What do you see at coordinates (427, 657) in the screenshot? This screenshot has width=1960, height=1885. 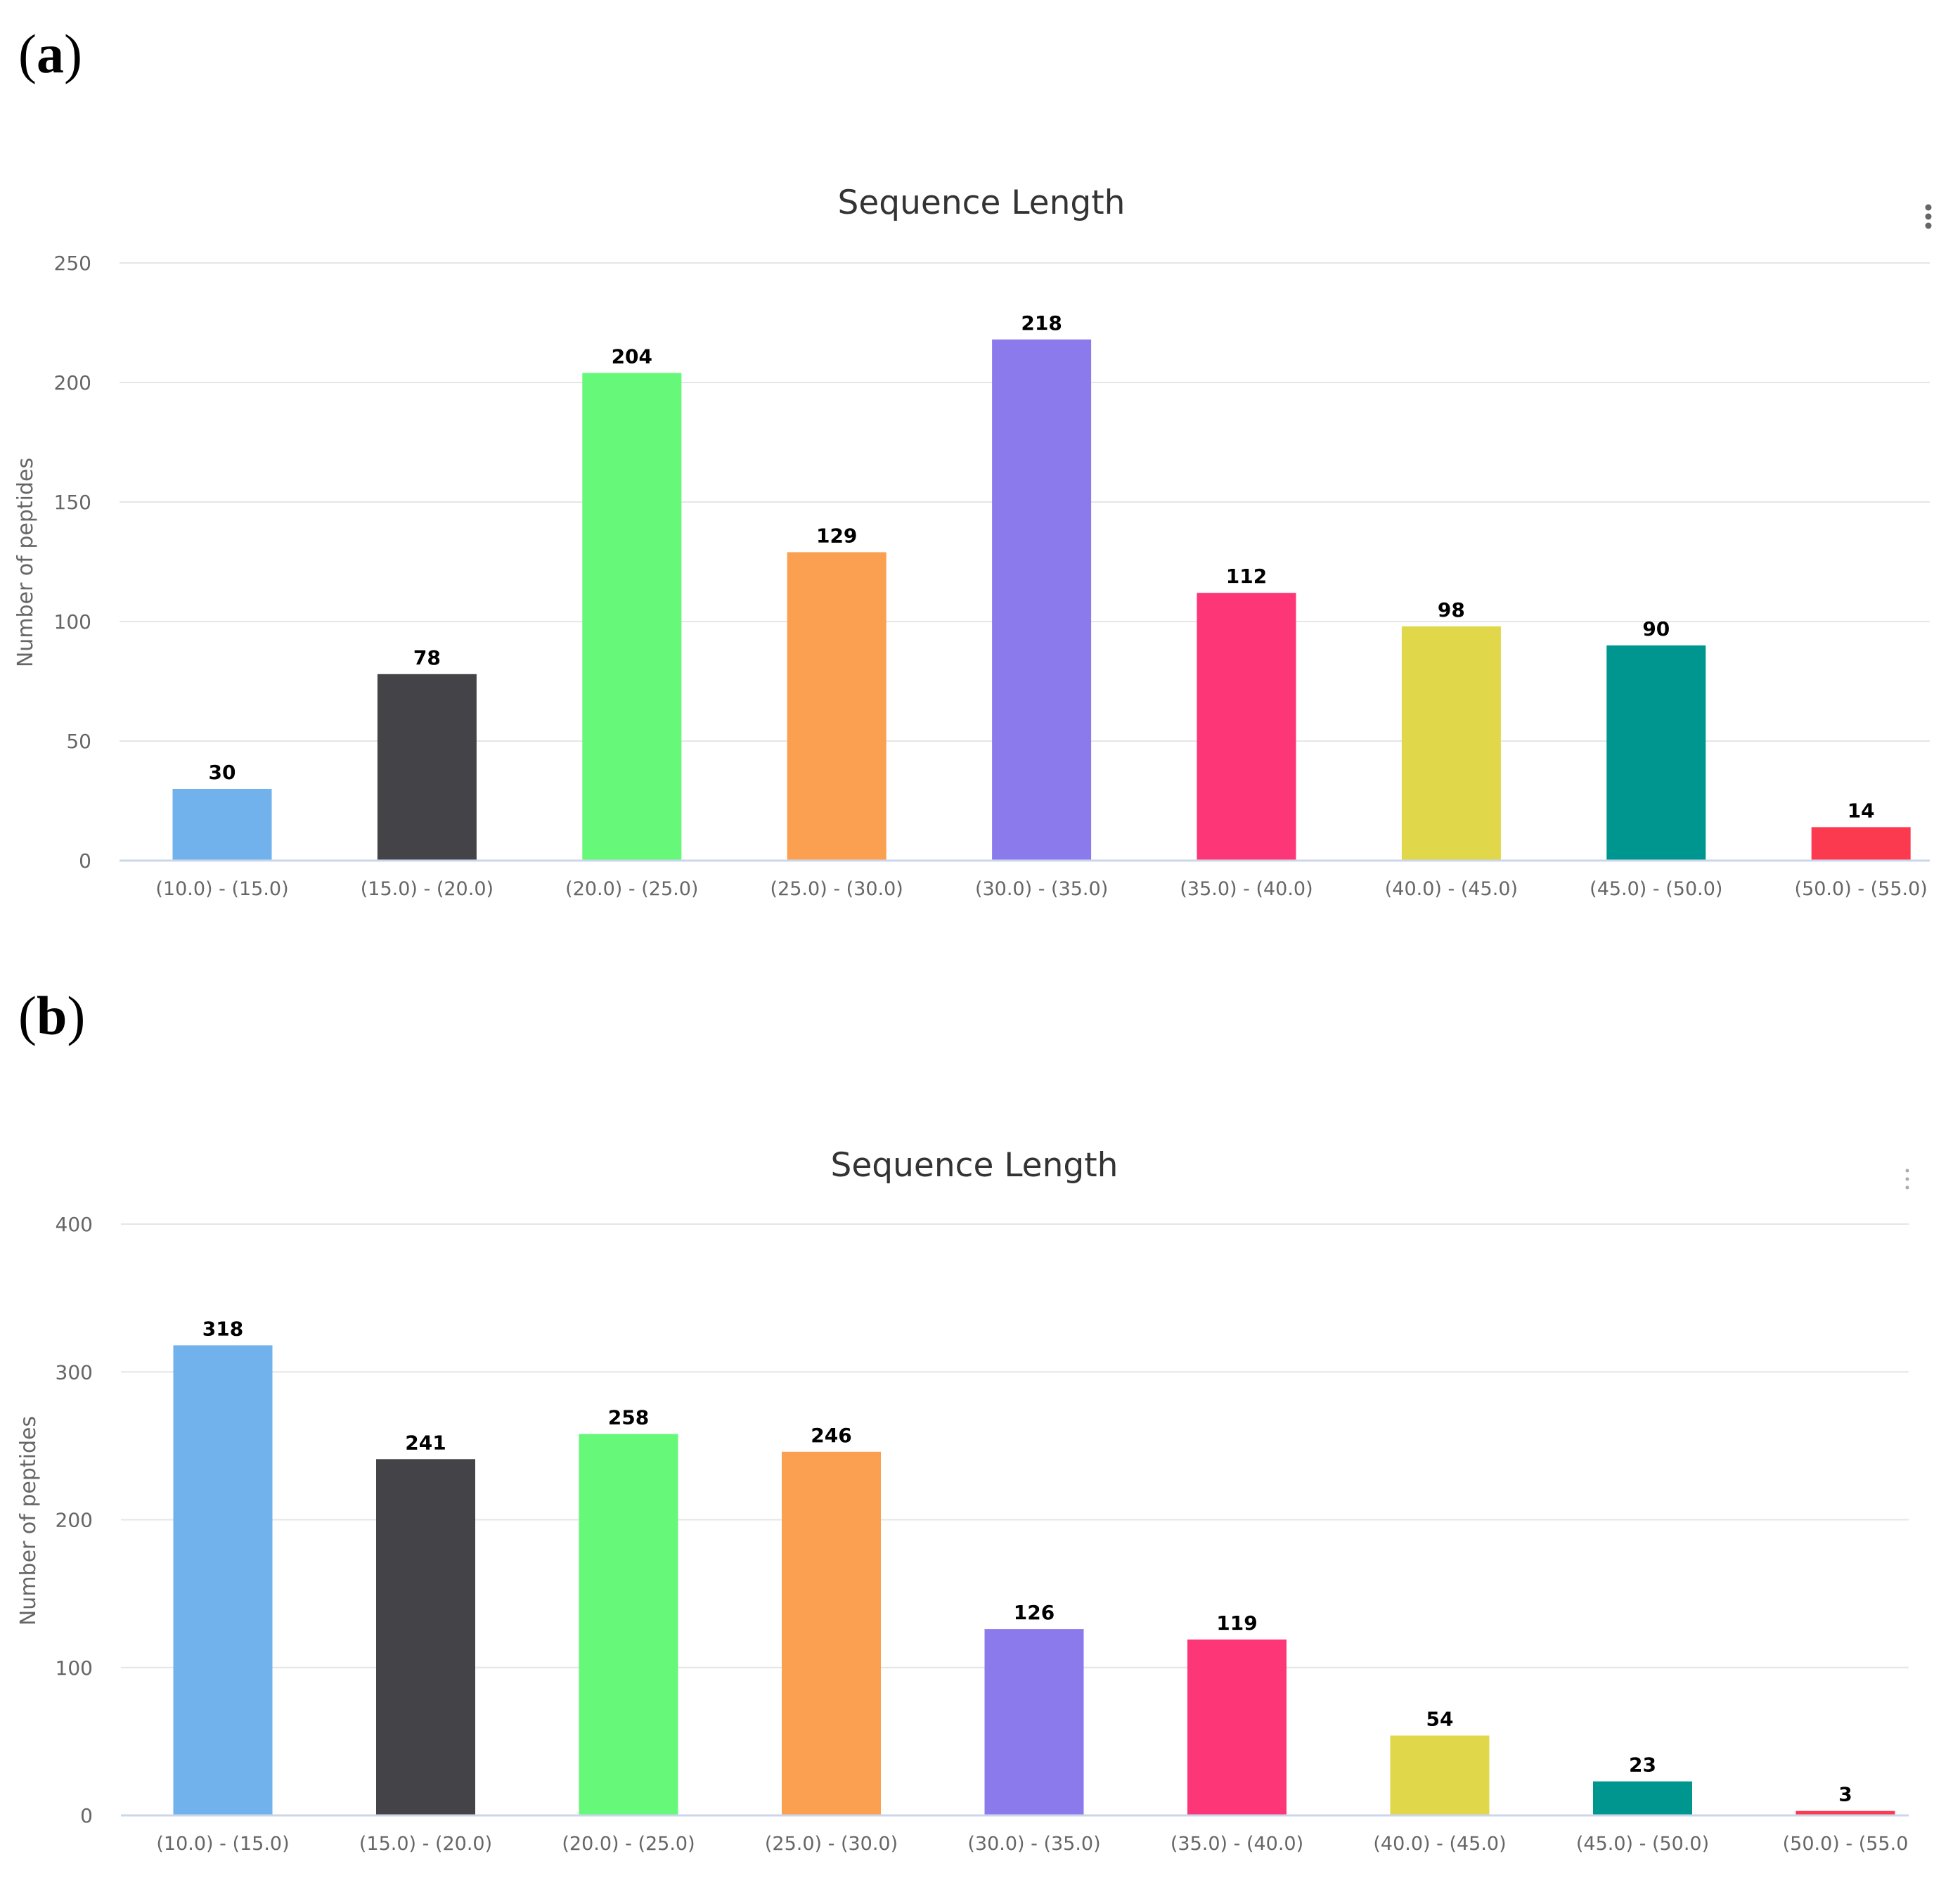 I see `data-label: 78` at bounding box center [427, 657].